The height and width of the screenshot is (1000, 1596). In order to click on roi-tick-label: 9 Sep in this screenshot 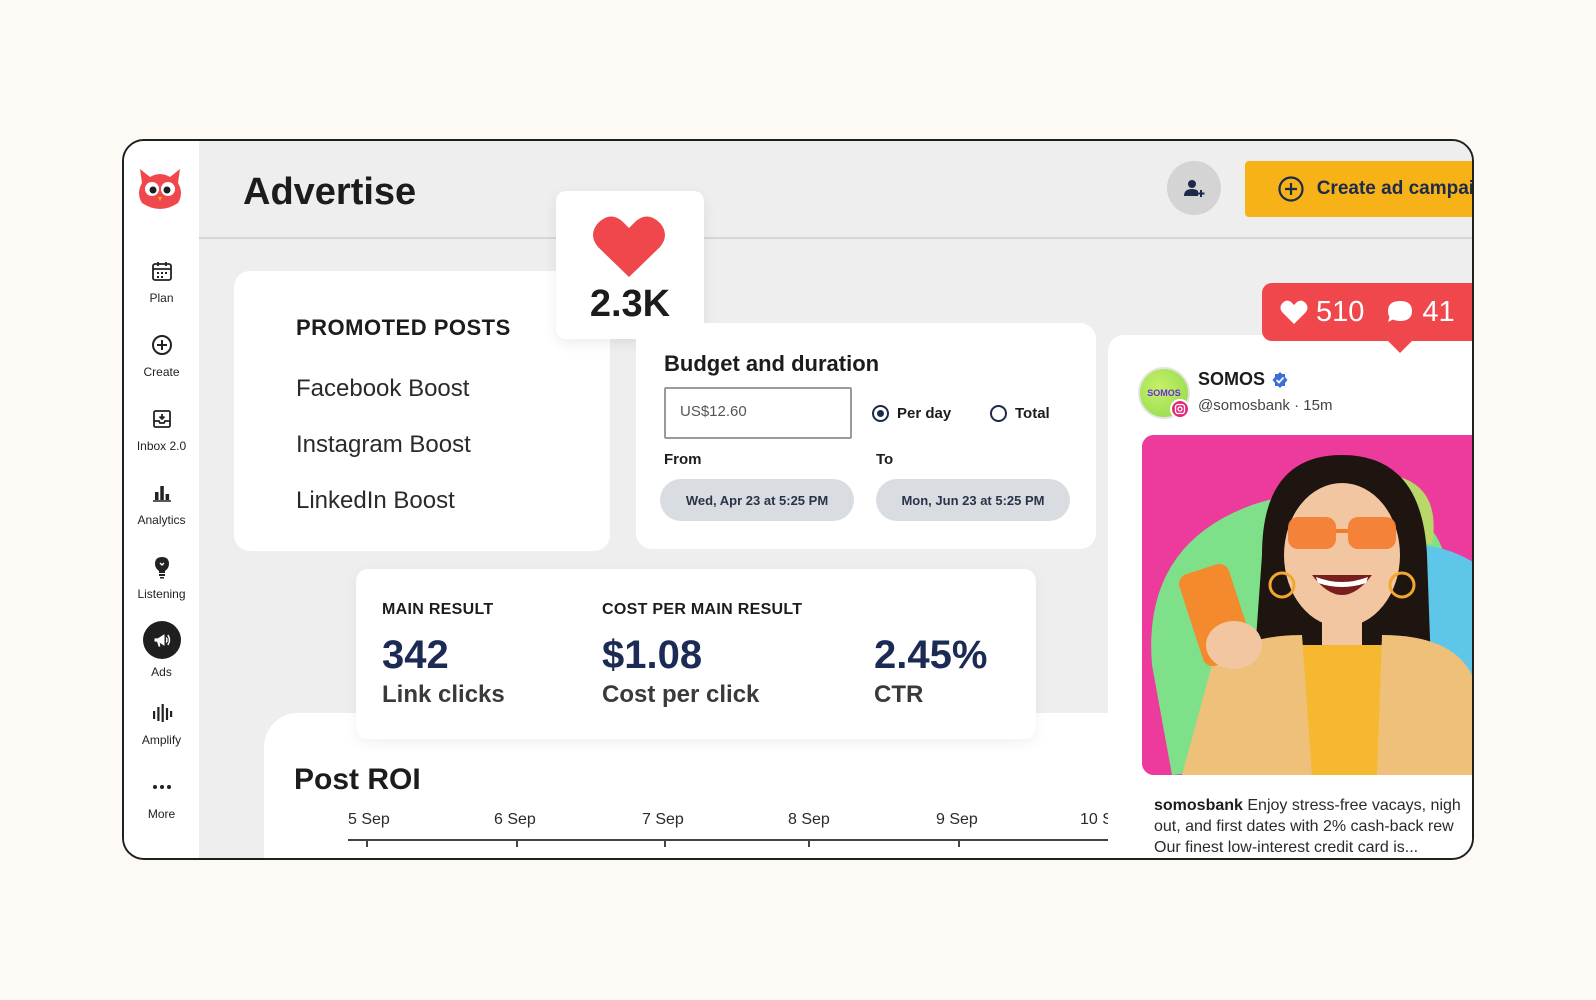, I will do `click(957, 819)`.